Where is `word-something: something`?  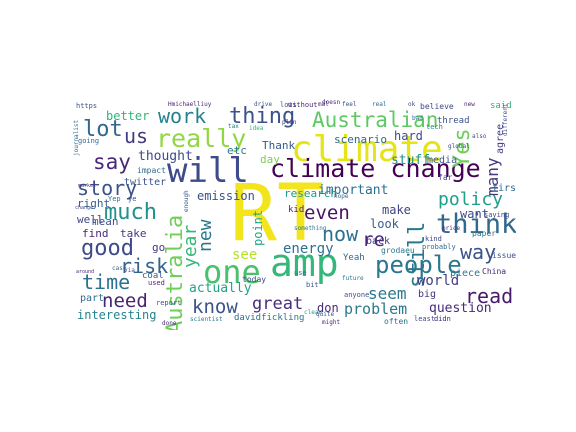 word-something: something is located at coordinates (310, 228).